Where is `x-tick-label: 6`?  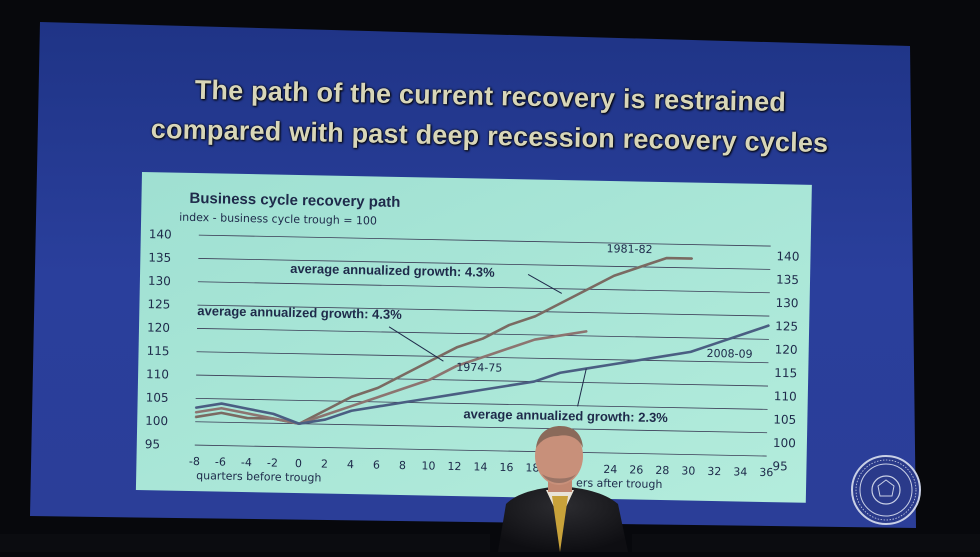
x-tick-label: 6 is located at coordinates (376, 464).